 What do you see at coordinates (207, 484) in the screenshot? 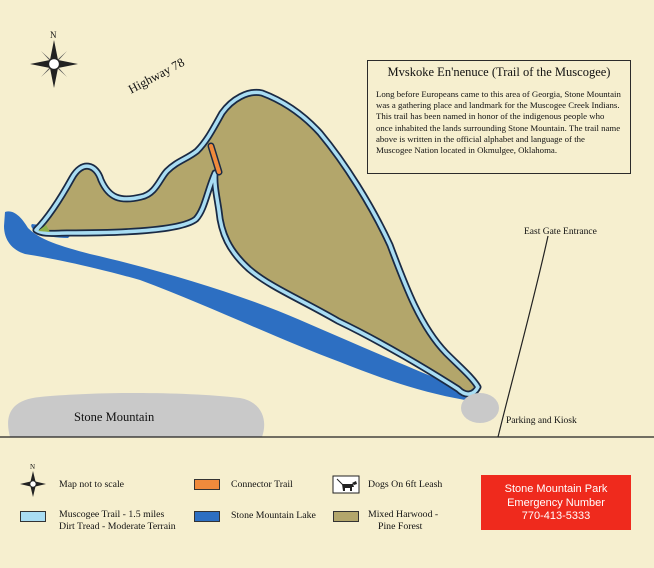
I see `legend-connector-swatch` at bounding box center [207, 484].